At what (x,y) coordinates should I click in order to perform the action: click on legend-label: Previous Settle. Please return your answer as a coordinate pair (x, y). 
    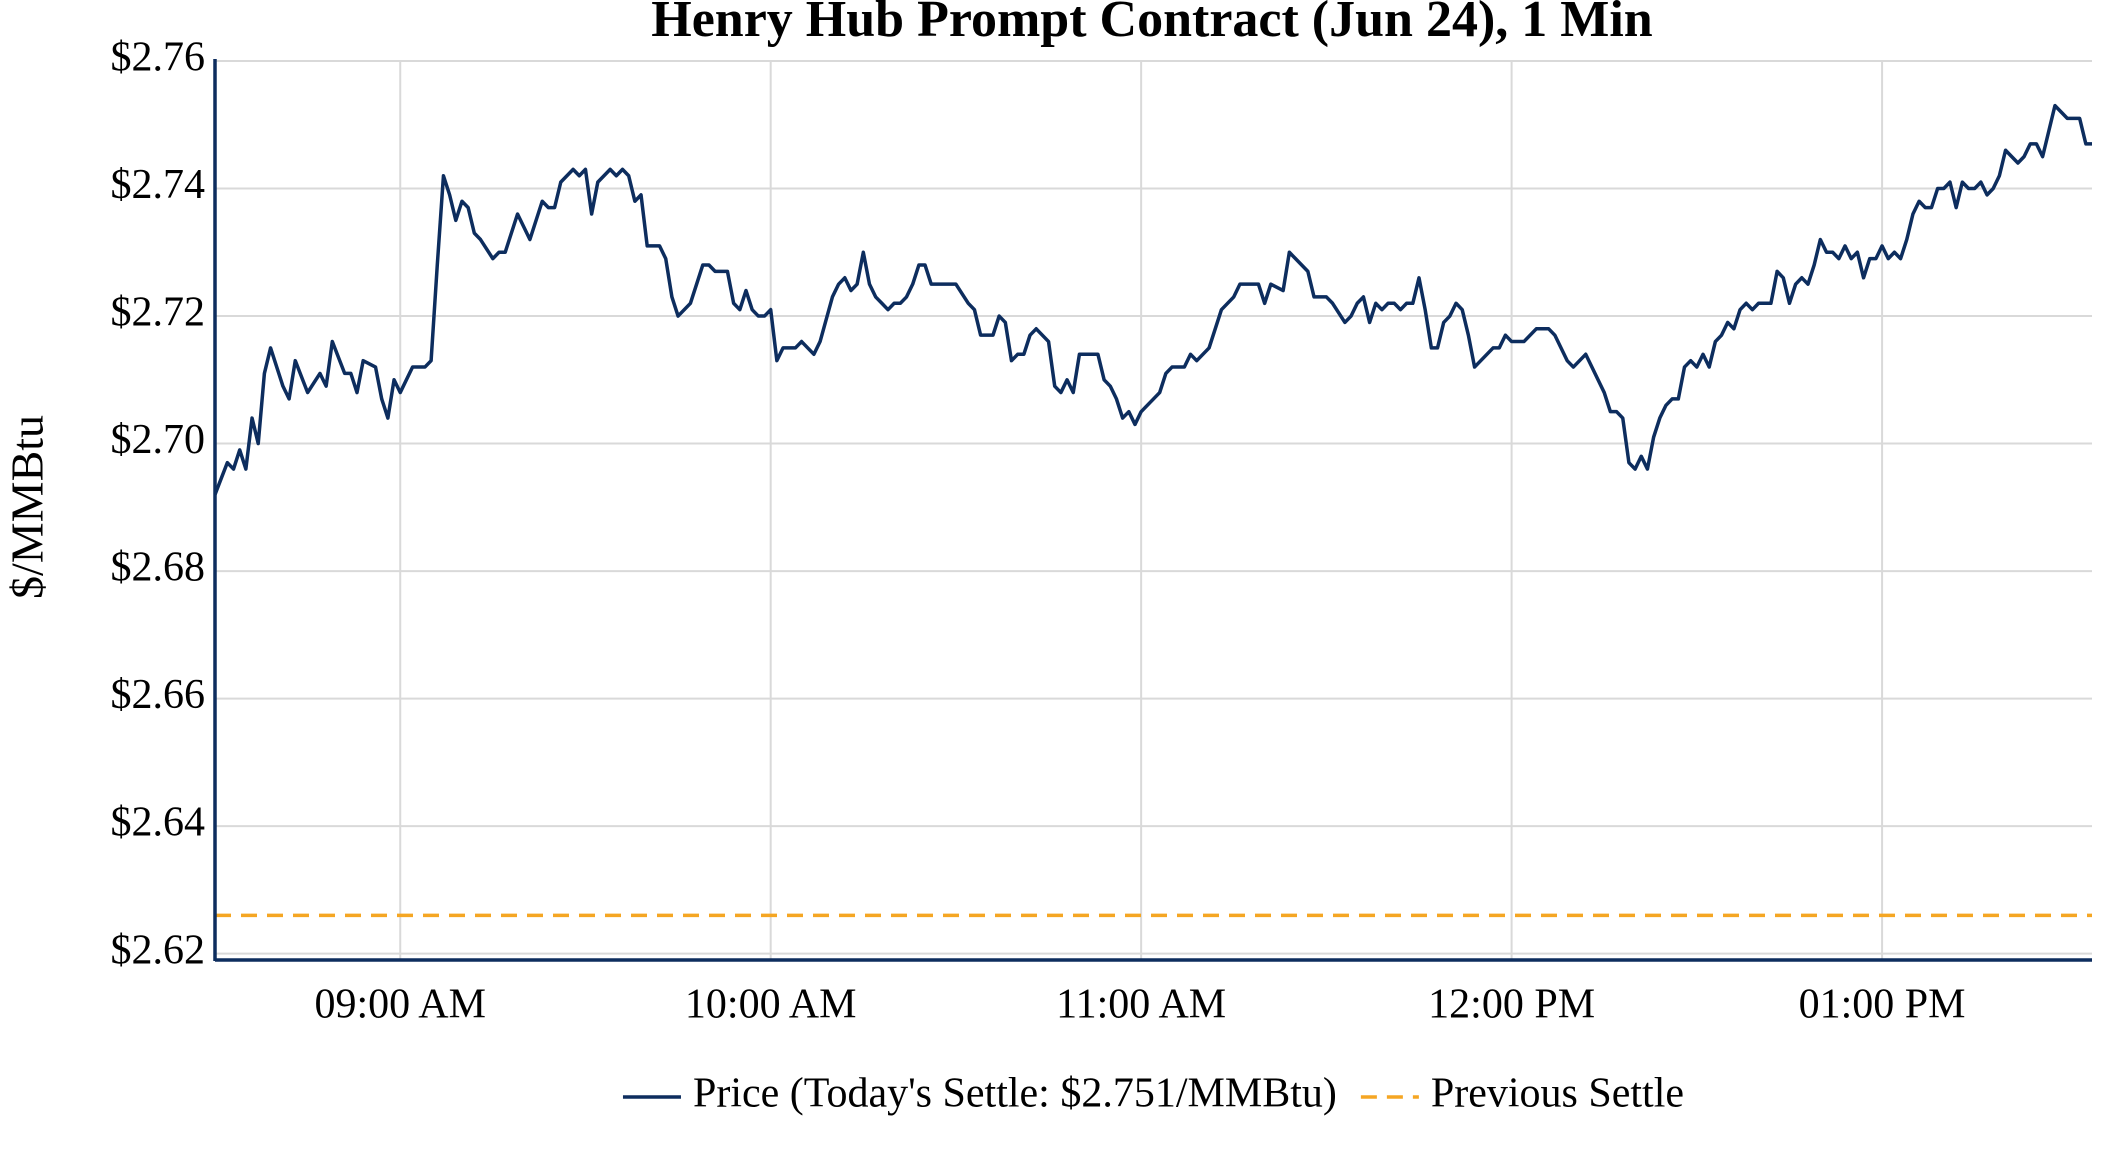
    Looking at the image, I should click on (1557, 1094).